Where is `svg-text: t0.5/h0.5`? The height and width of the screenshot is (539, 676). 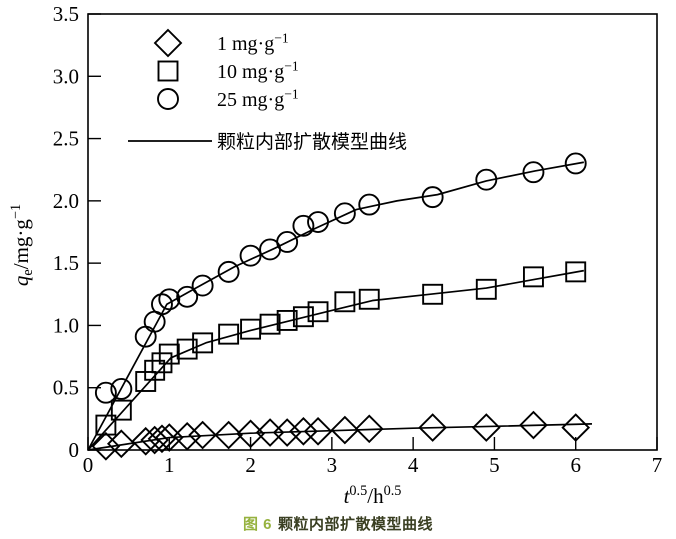
svg-text: t0.5/h0.5 is located at coordinates (373, 495).